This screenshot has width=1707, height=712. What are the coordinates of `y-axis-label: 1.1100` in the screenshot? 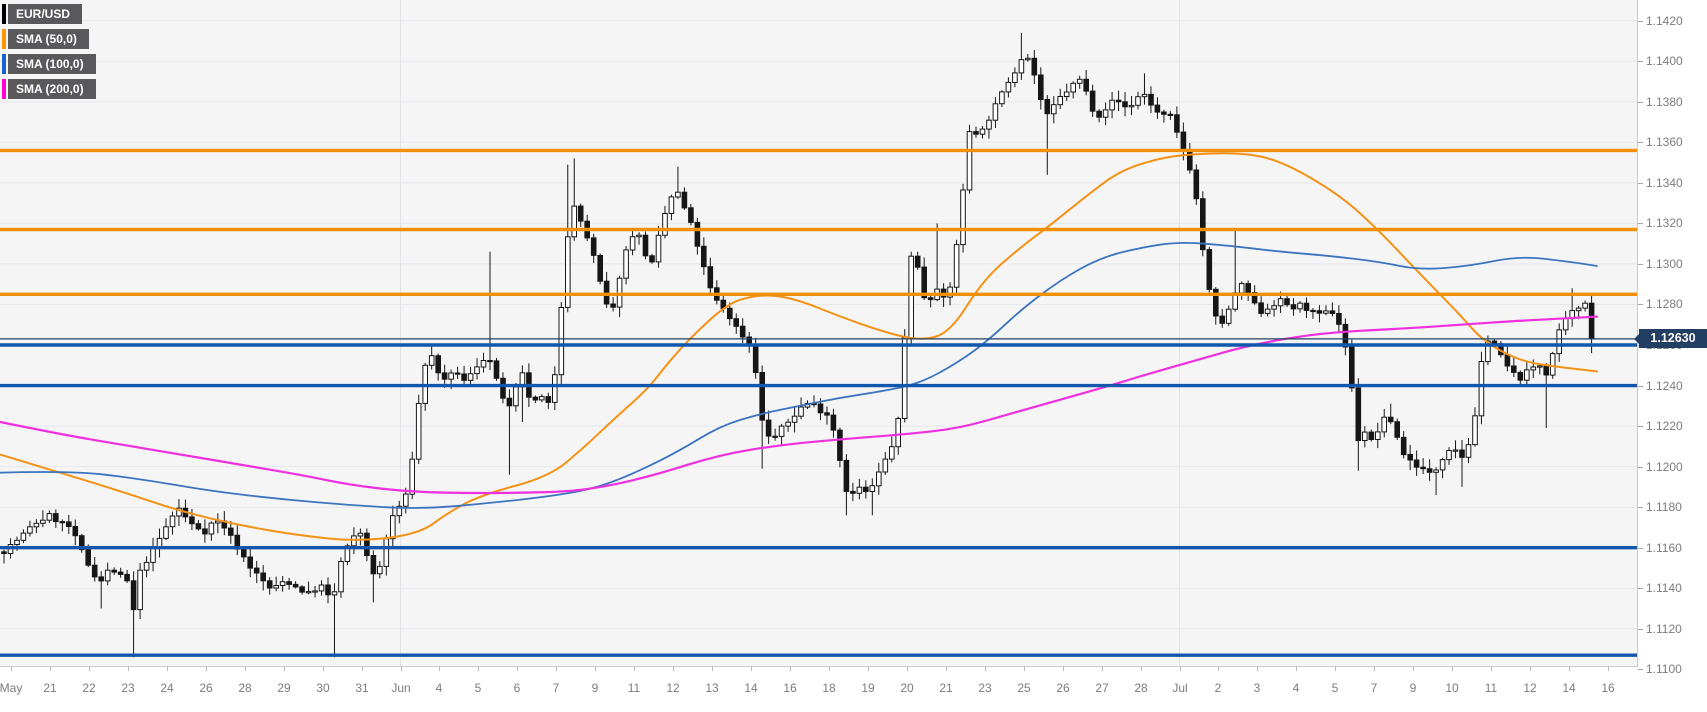 It's located at (1664, 669).